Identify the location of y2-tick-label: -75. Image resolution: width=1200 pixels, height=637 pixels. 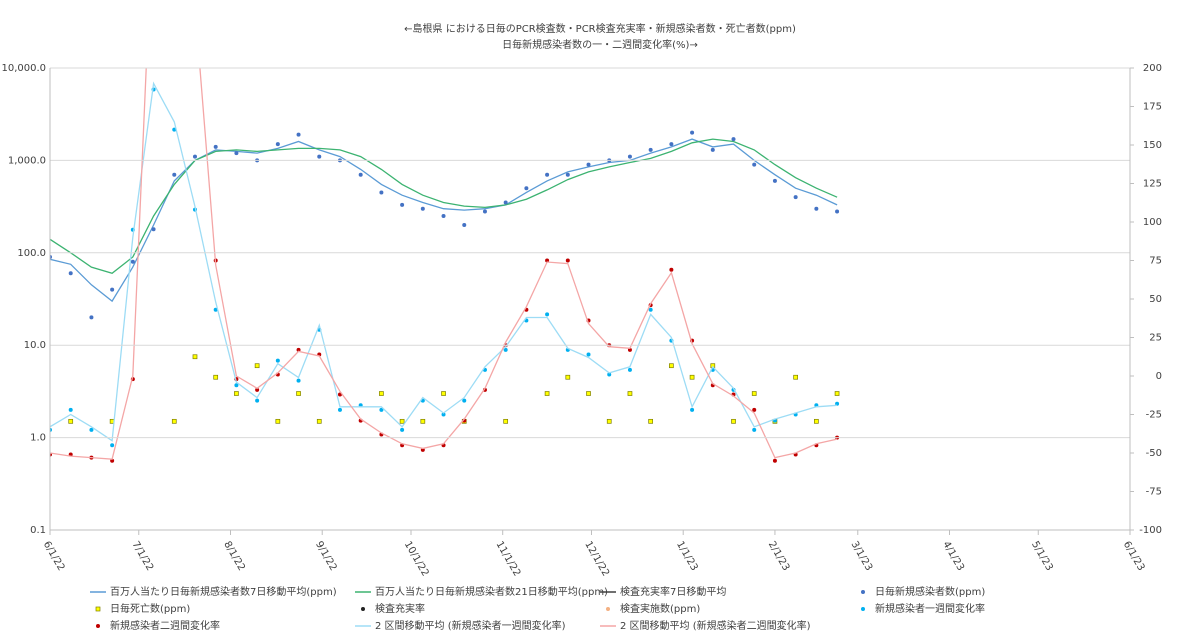
(1154, 492).